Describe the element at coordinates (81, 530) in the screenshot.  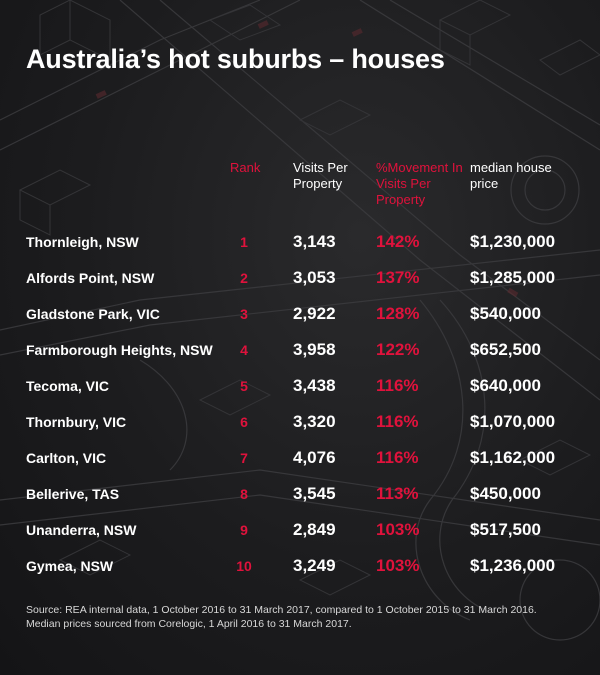
I see `suburb-cell: Unanderra, NSW` at that location.